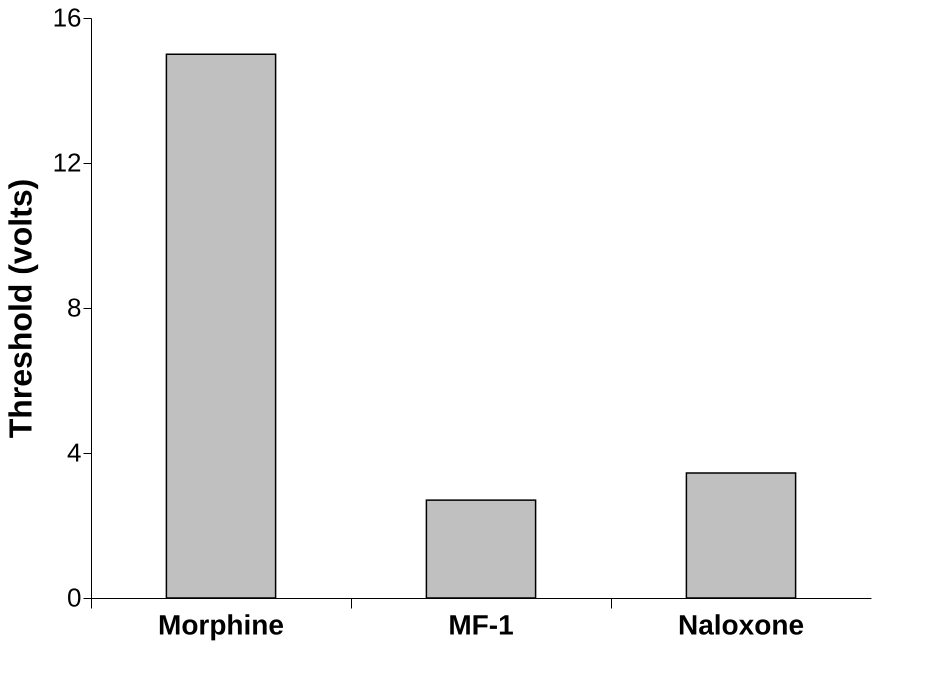  I want to click on y-tick-label: 8, so click(74, 307).